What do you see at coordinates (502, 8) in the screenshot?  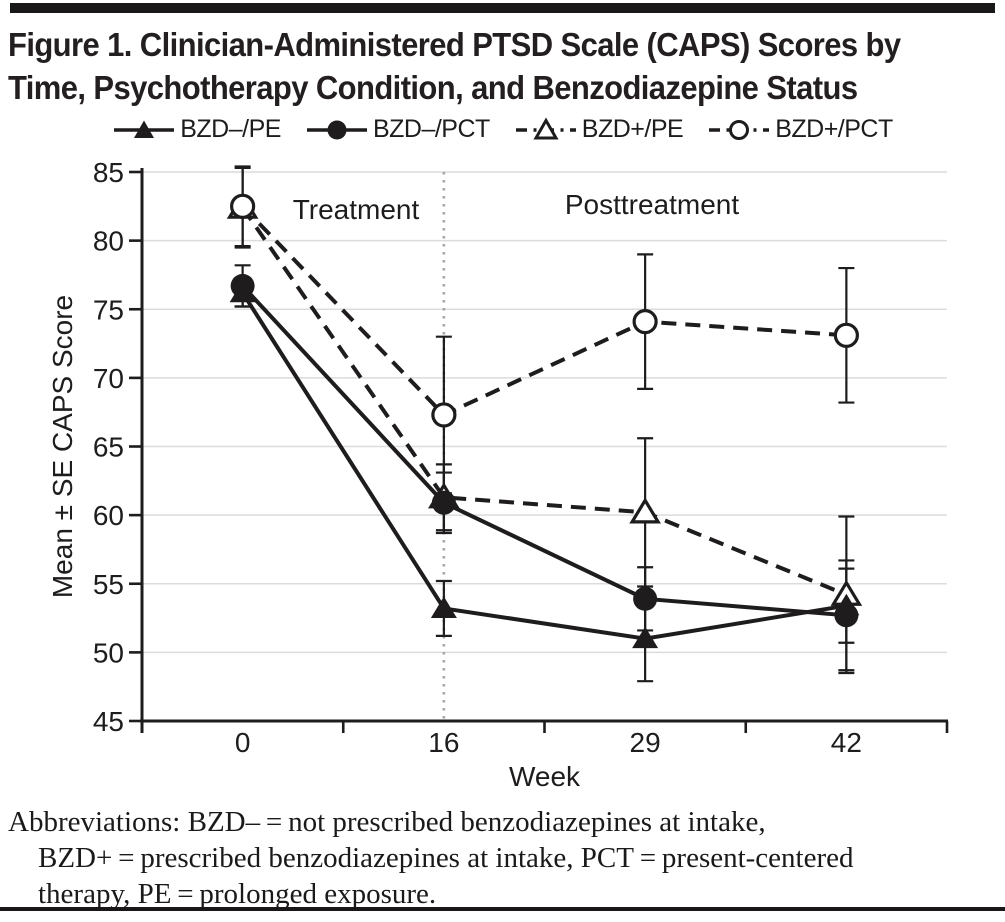 I see `top-rule` at bounding box center [502, 8].